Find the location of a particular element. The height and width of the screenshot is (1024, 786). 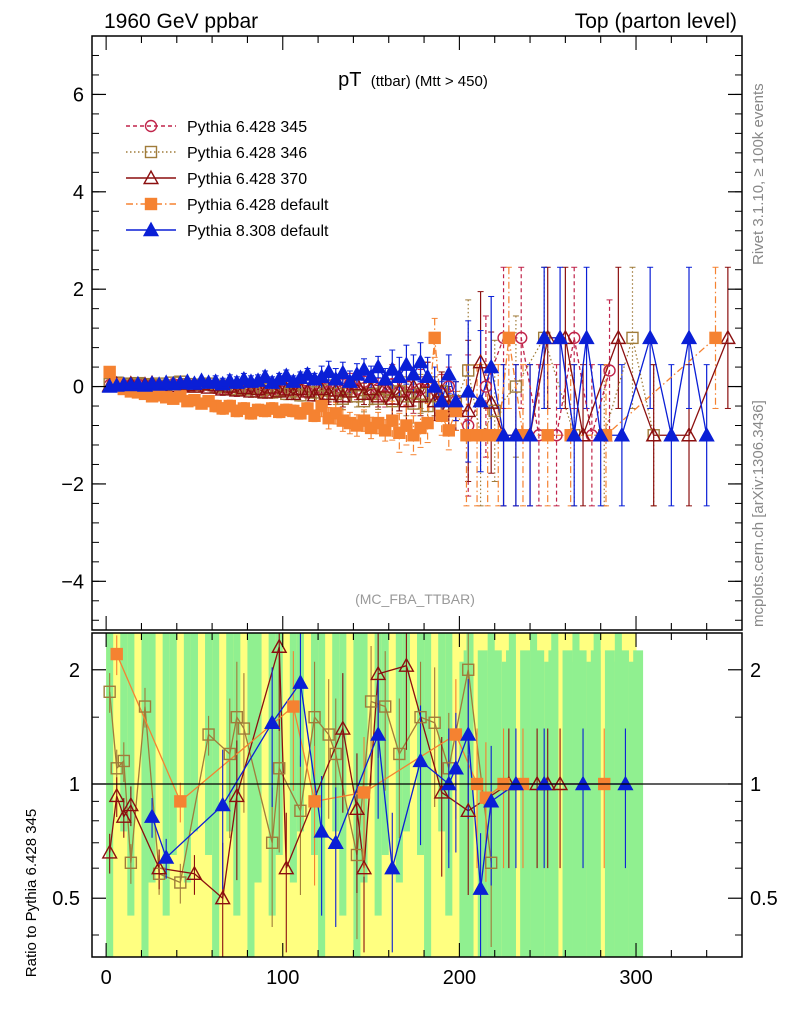

main-y-tick-label: 0 is located at coordinates (78, 388).